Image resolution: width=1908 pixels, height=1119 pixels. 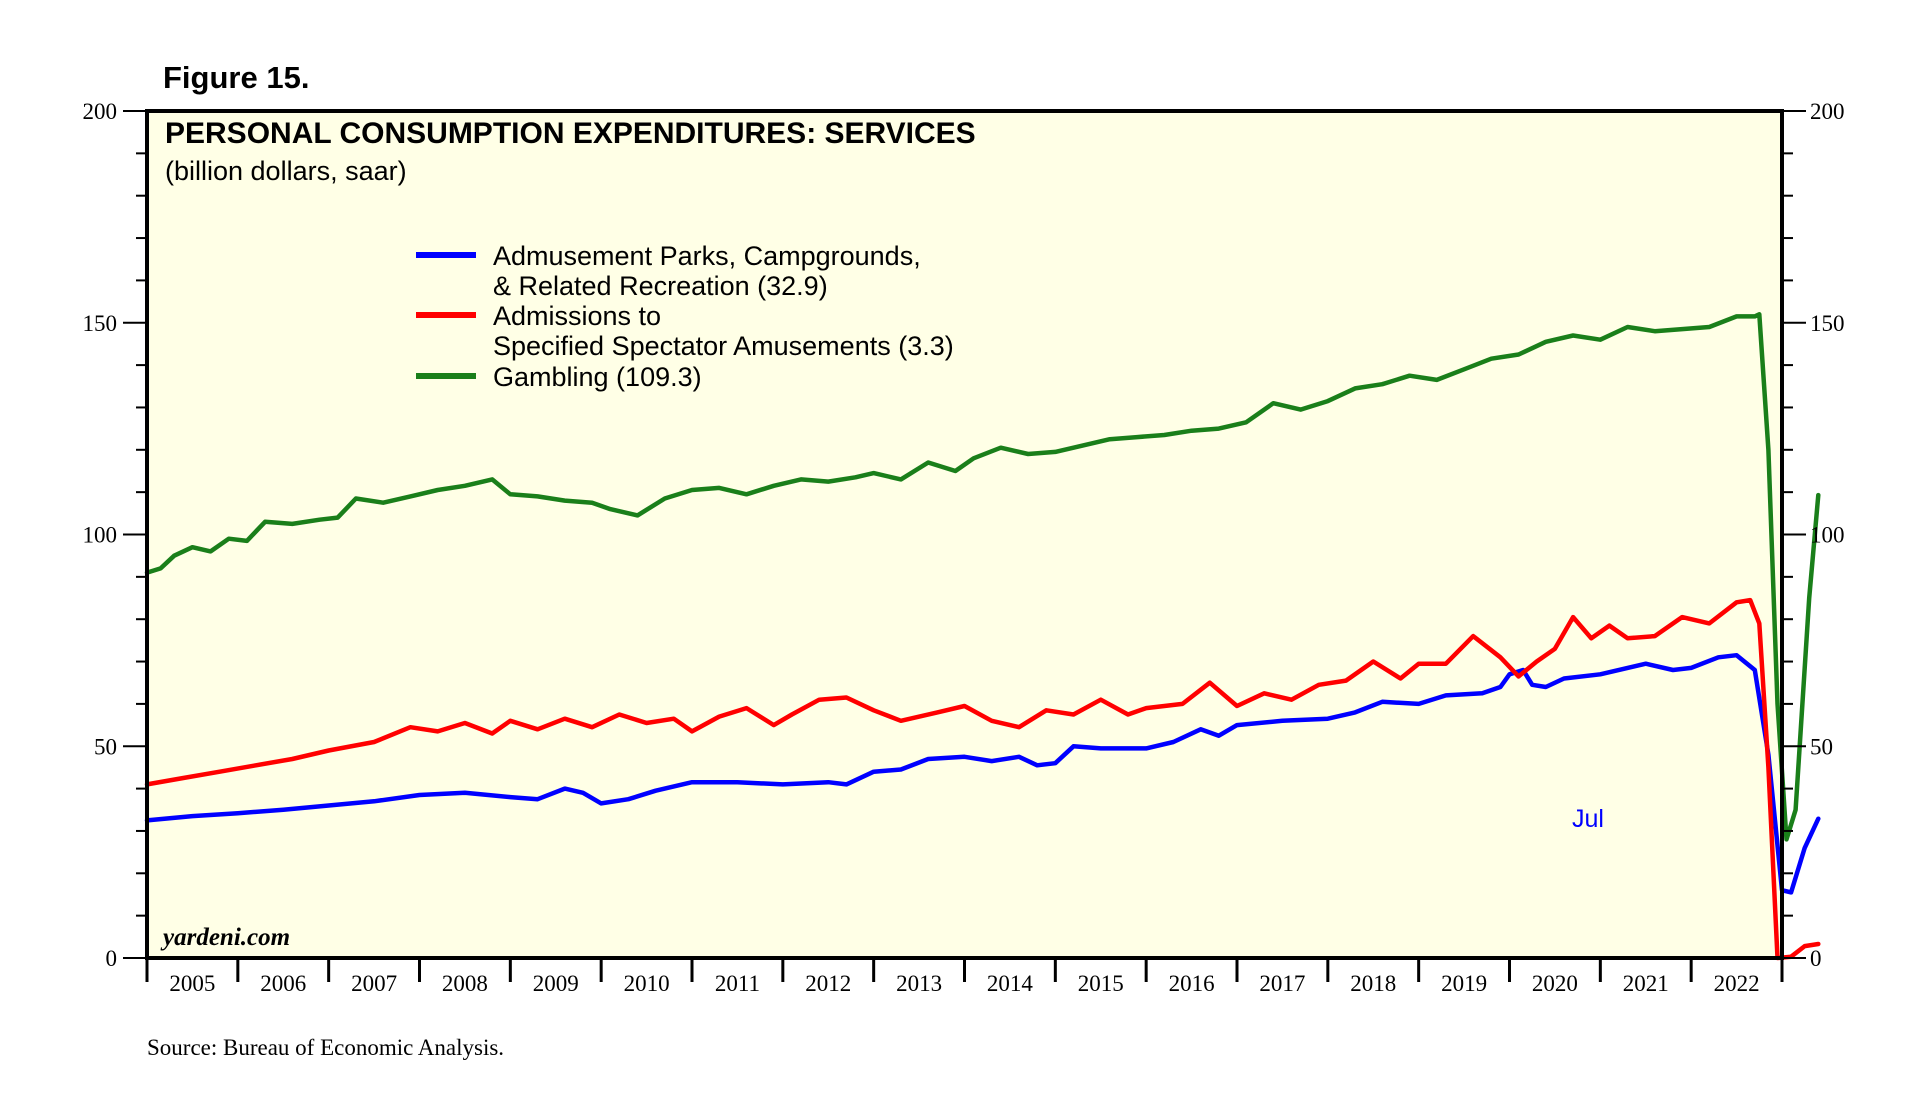 What do you see at coordinates (225, 937) in the screenshot?
I see `watermark: yardeni.com` at bounding box center [225, 937].